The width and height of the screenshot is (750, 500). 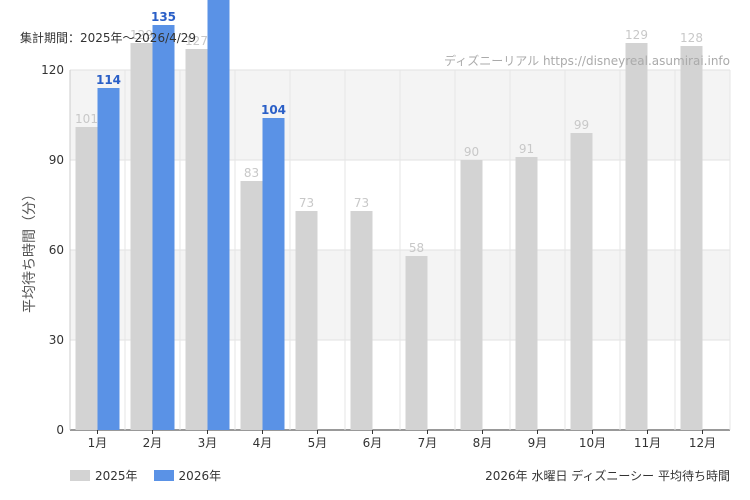 I want to click on legend: 2025年 2026年, so click(x=153, y=475).